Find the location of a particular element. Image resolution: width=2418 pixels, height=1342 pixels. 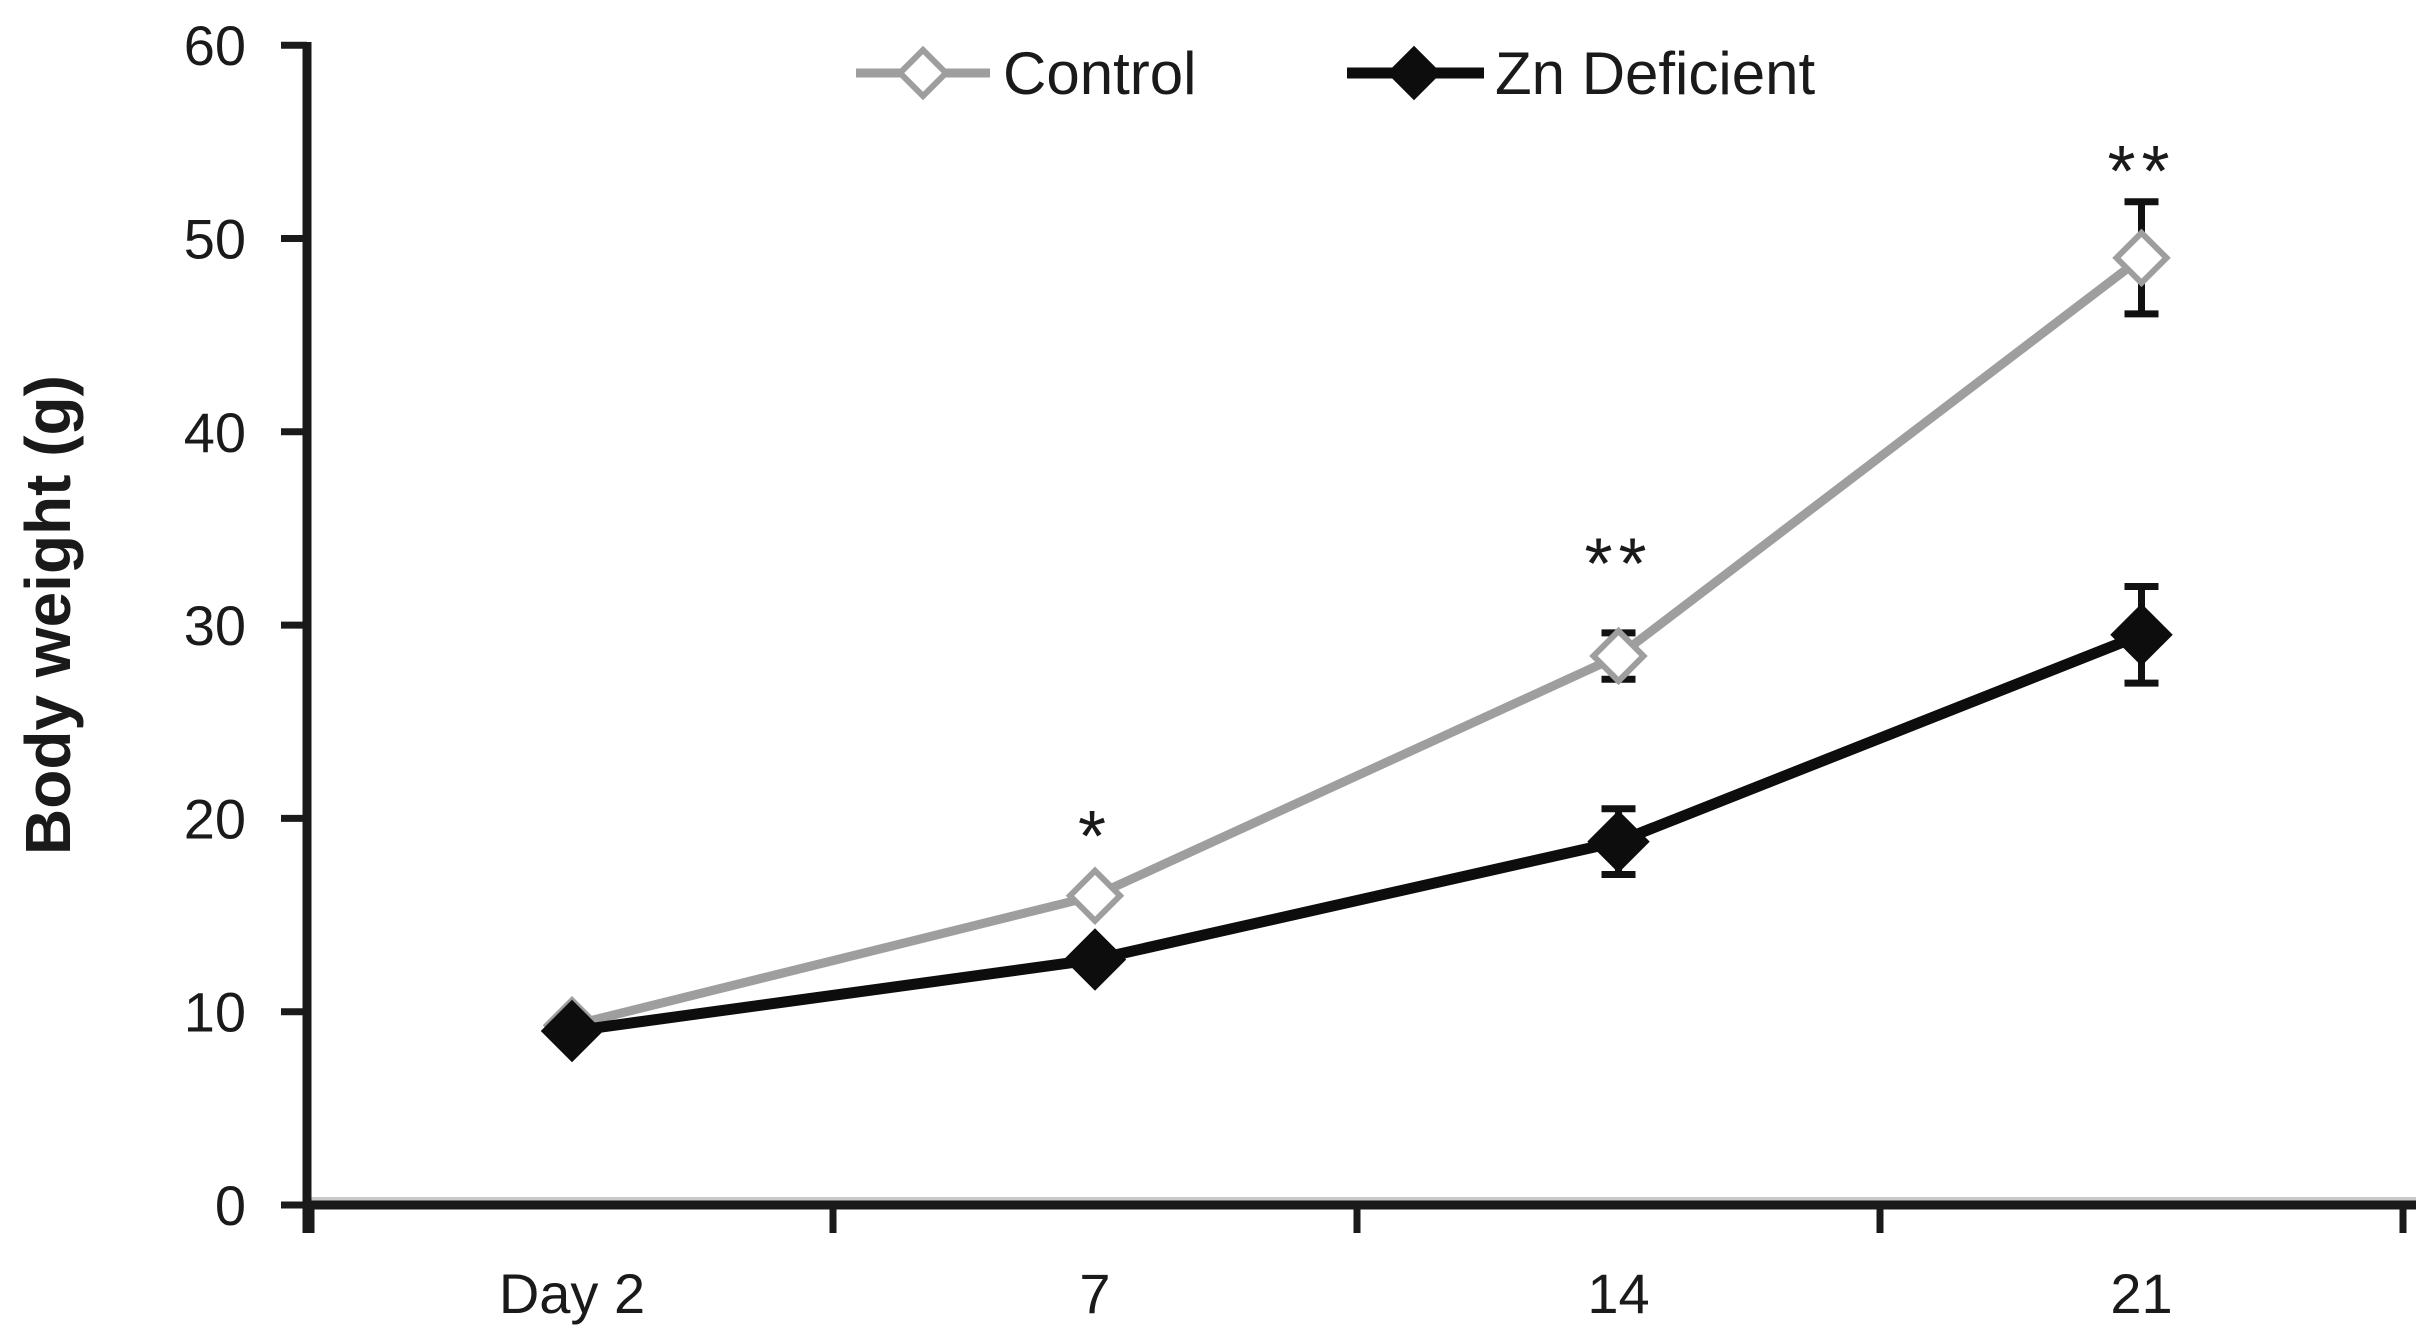

x-tick-label: 21 is located at coordinates (2141, 1293).